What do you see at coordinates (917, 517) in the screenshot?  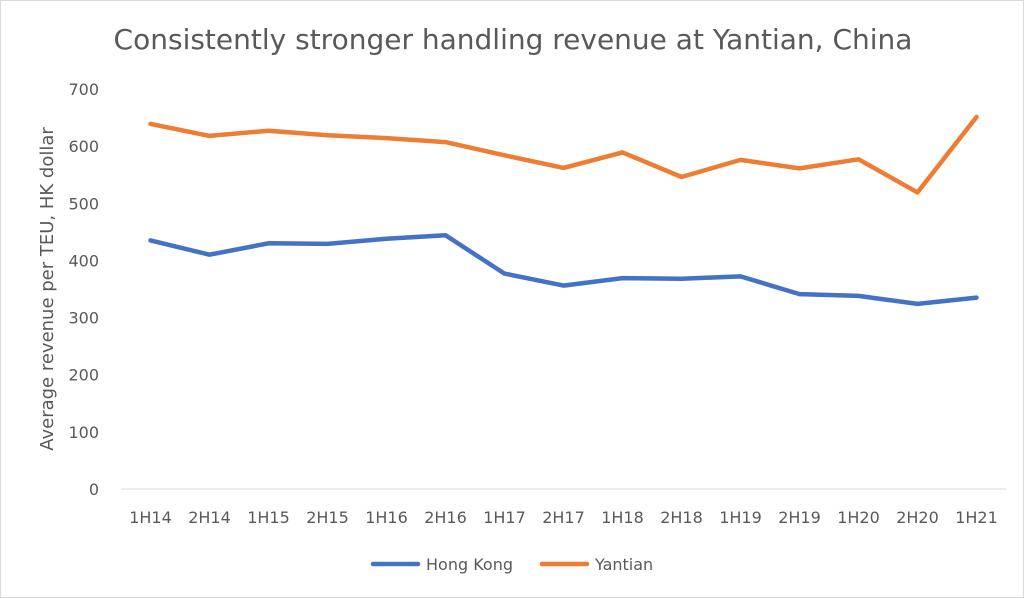 I see `x-tick-label: 2H20` at bounding box center [917, 517].